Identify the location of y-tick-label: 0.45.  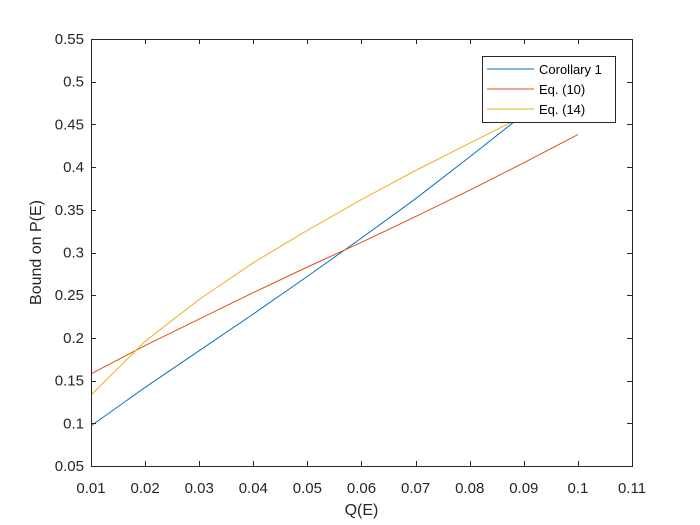
(69, 124).